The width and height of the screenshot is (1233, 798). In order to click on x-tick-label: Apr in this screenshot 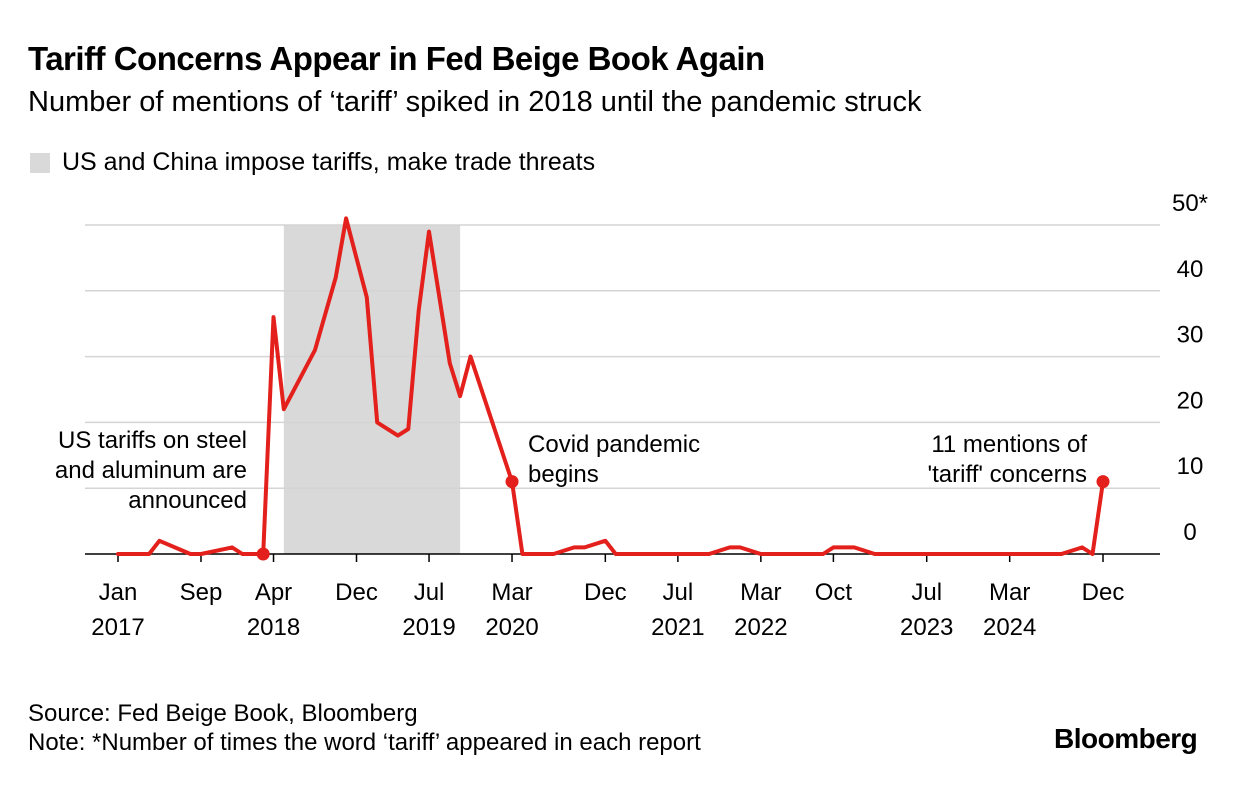, I will do `click(273, 592)`.